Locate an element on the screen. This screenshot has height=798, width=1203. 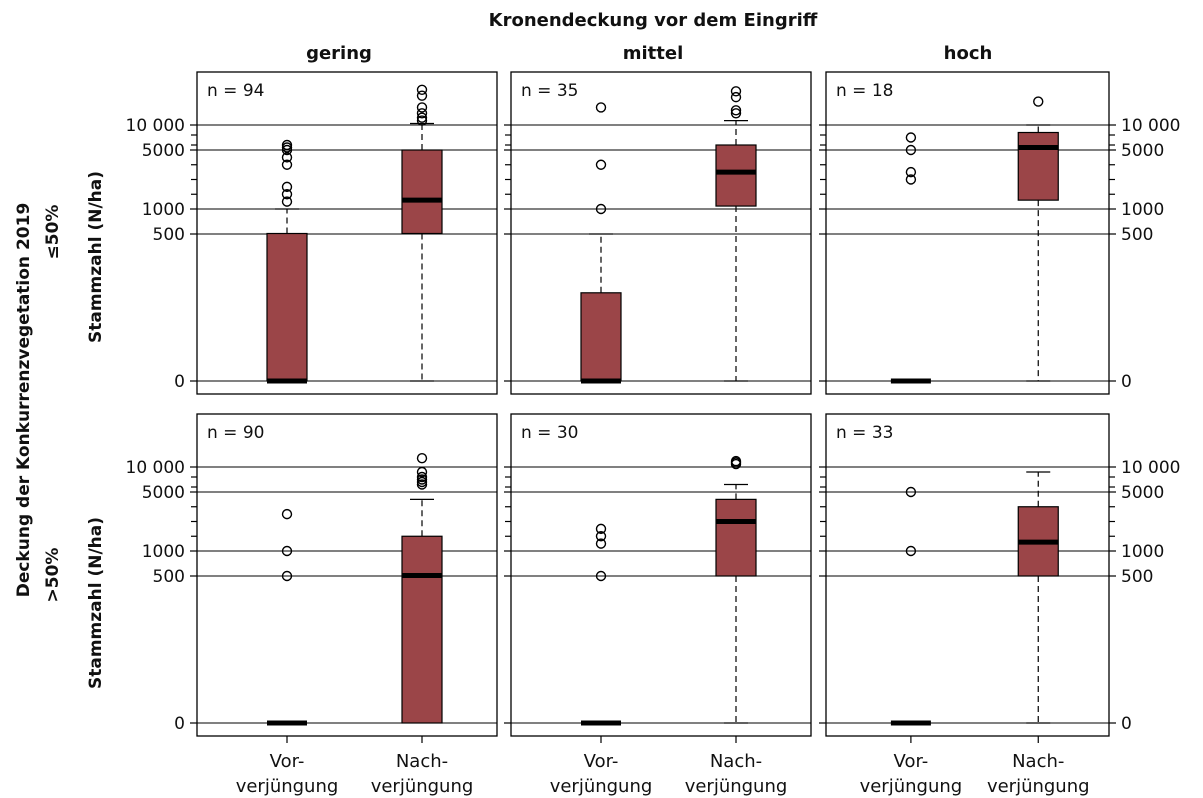
n-label: n = 18 is located at coordinates (864, 91).